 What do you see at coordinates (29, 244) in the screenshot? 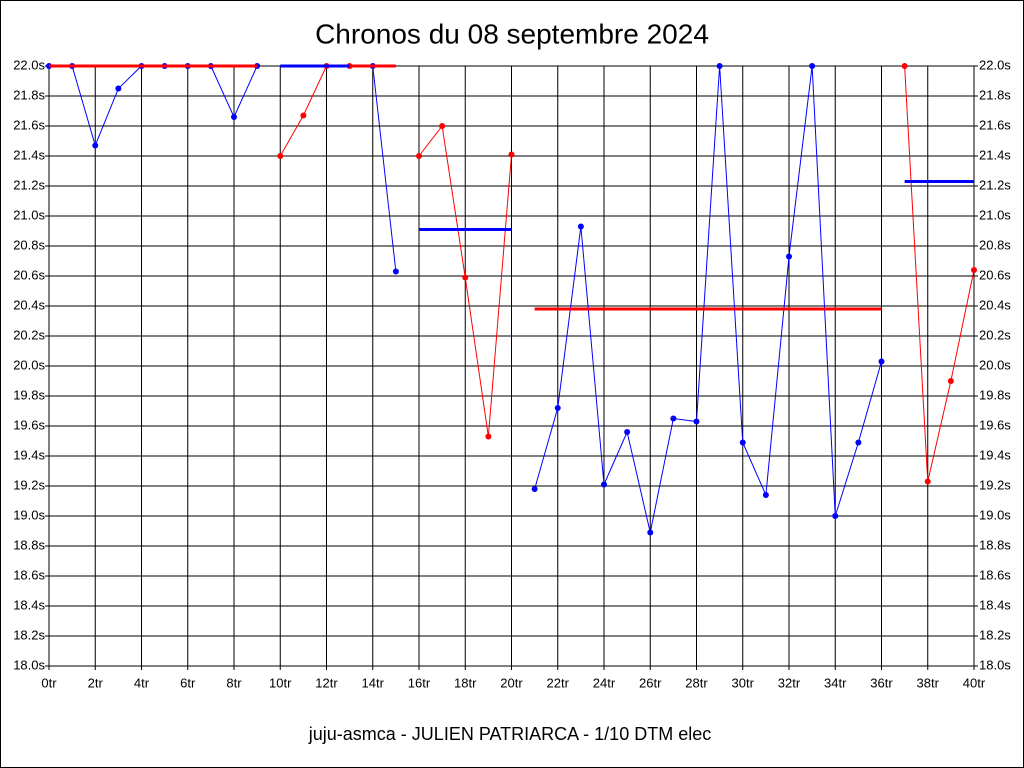
I see `y-tick-label: 20.8s` at bounding box center [29, 244].